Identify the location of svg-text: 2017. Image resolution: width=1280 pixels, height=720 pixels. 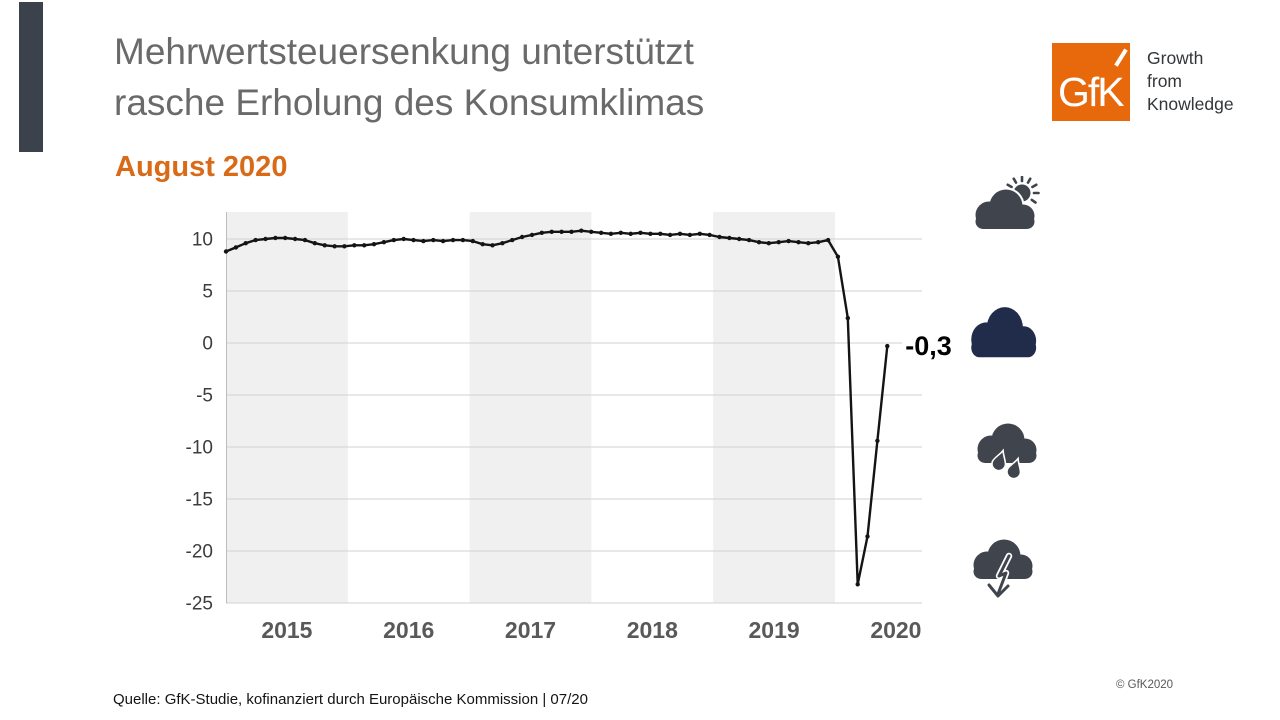
(530, 630).